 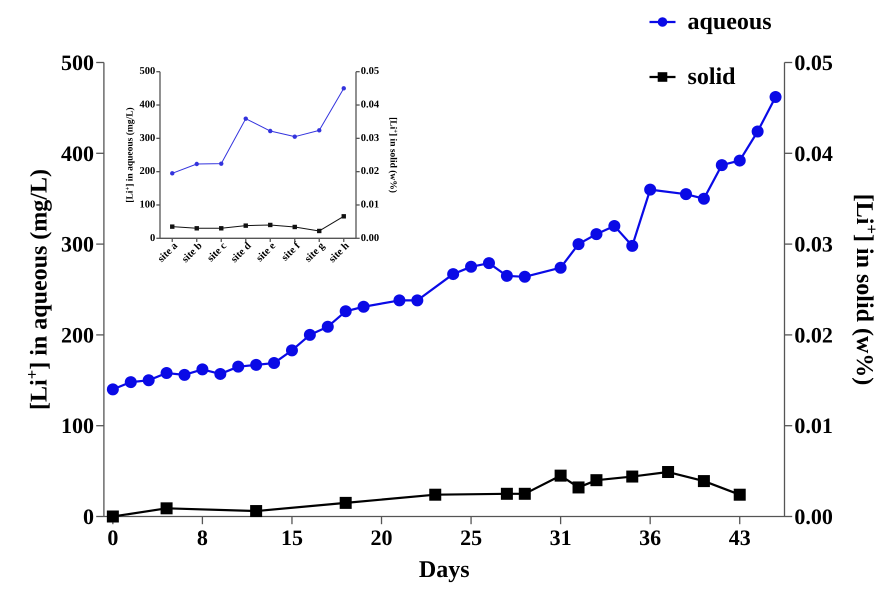 What do you see at coordinates (739, 537) in the screenshot?
I see `x-tick-label: 43` at bounding box center [739, 537].